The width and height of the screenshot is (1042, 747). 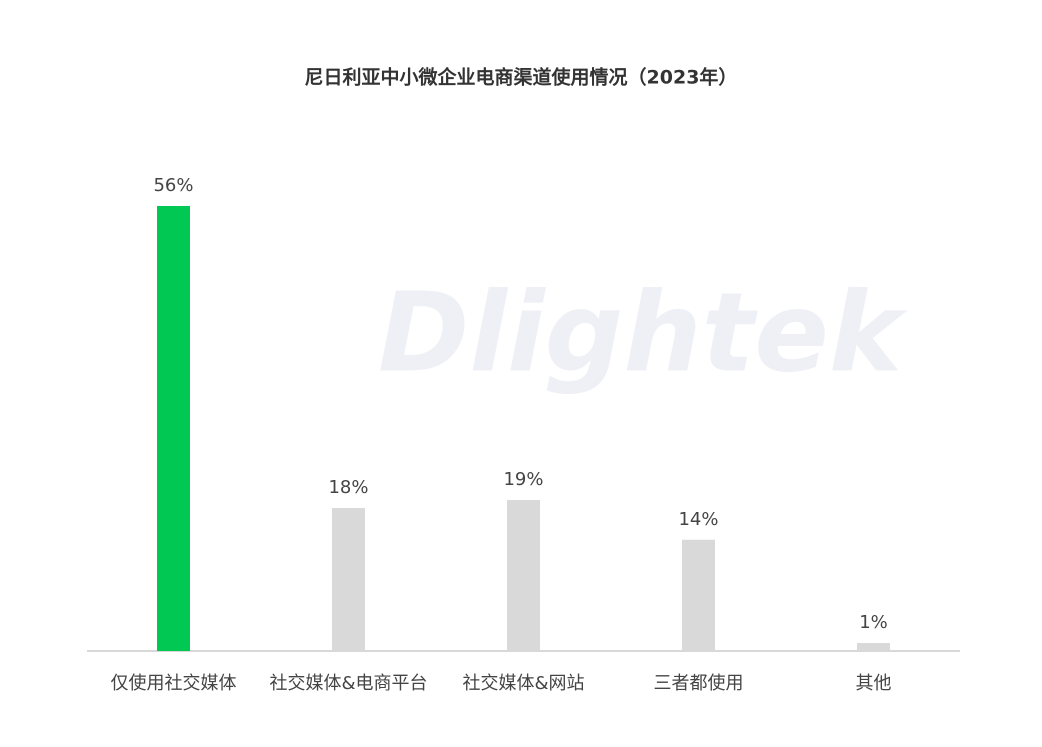 I want to click on x-tick-label: 社交媒体&网站, so click(x=523, y=683).